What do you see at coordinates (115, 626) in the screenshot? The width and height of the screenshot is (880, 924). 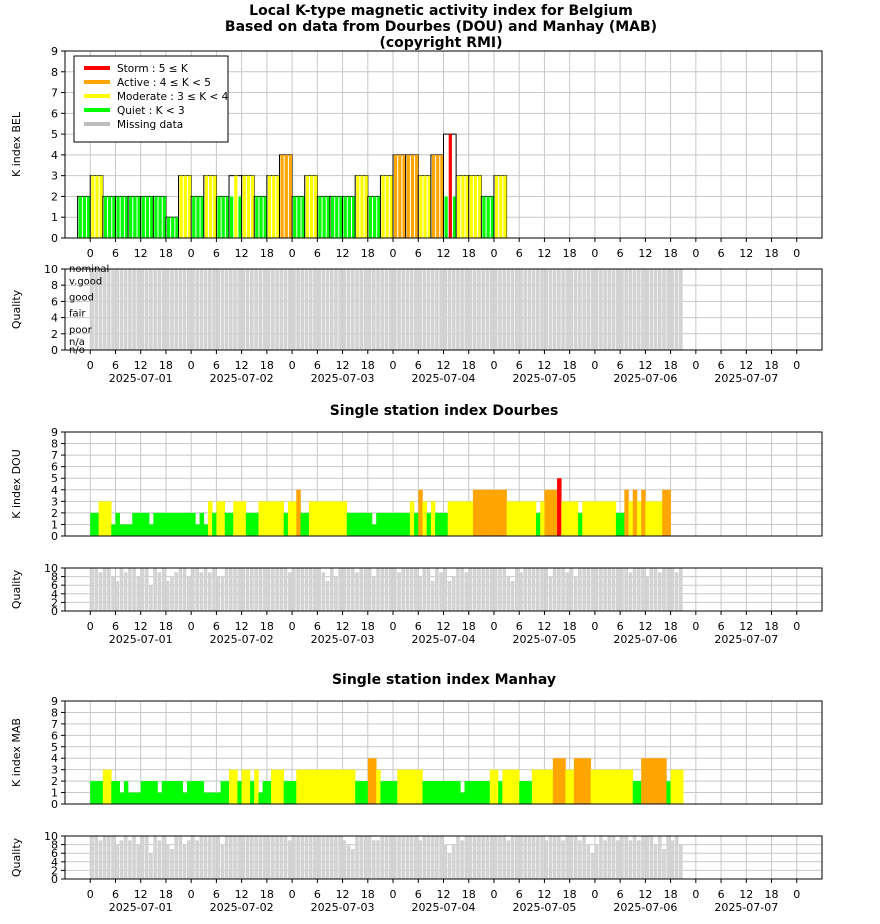 I see `dou-quality-hour-label: 6` at bounding box center [115, 626].